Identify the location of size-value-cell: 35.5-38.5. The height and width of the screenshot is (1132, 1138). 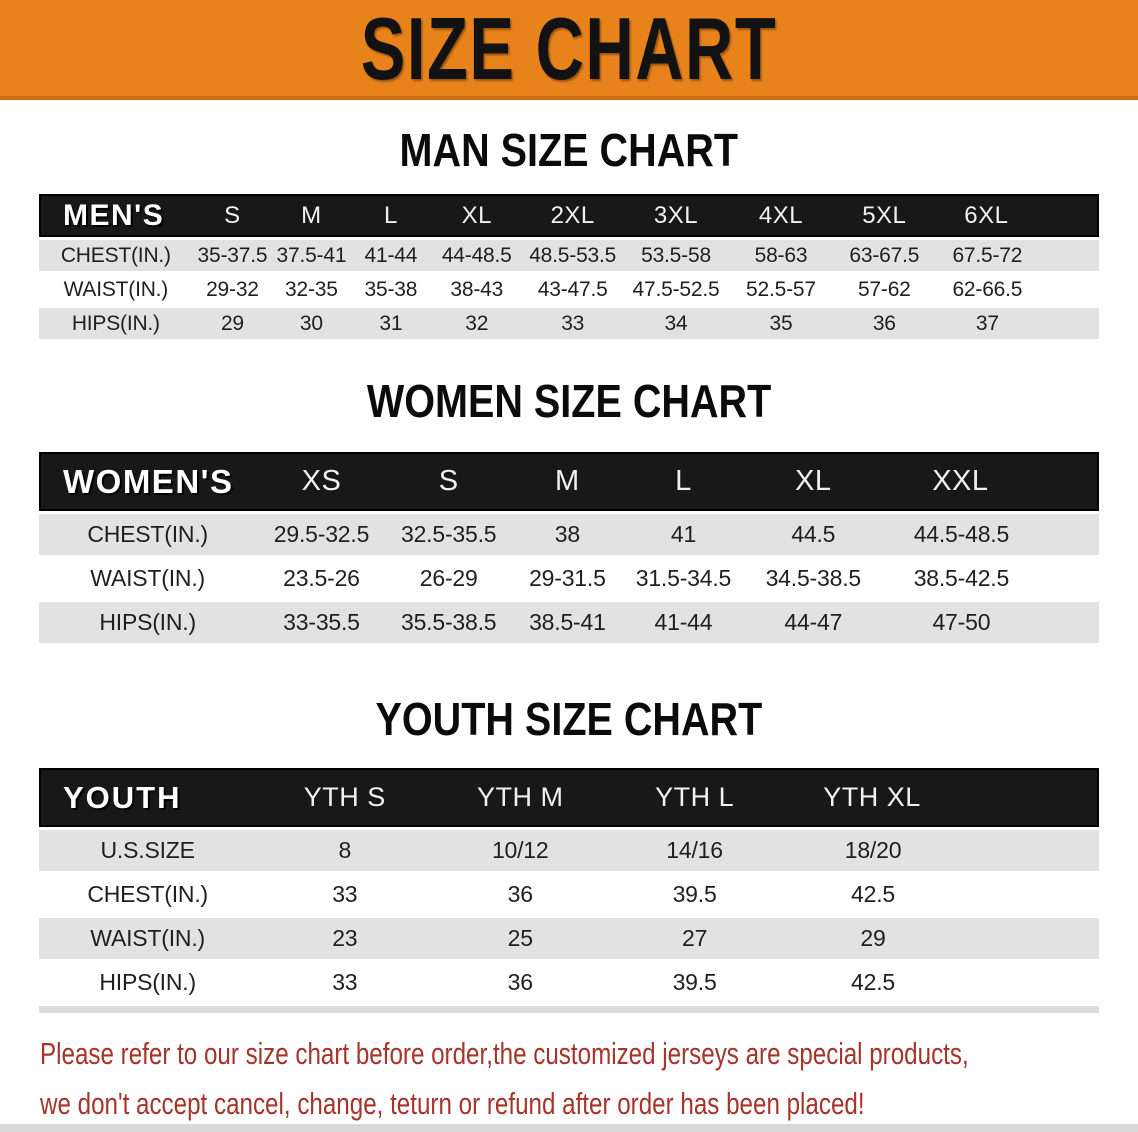
(448, 622).